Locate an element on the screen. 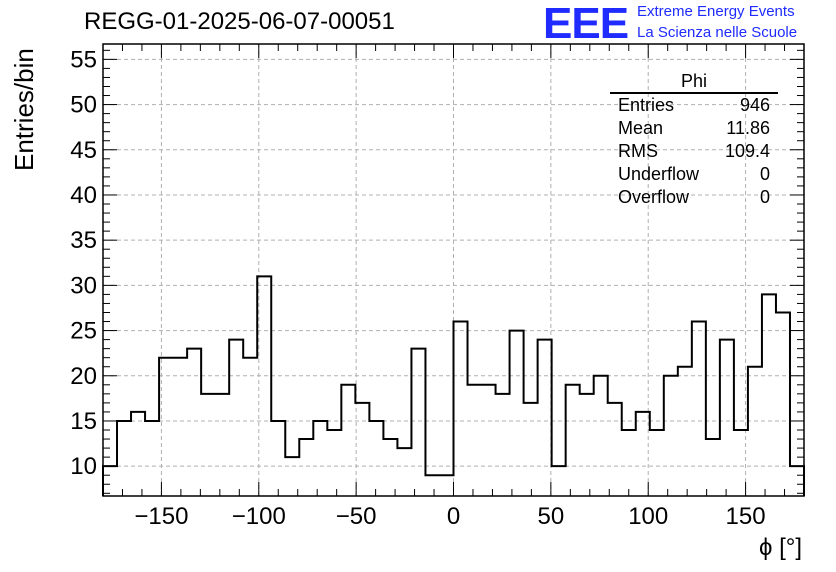  y-tick-label: 25 is located at coordinates (83, 331).